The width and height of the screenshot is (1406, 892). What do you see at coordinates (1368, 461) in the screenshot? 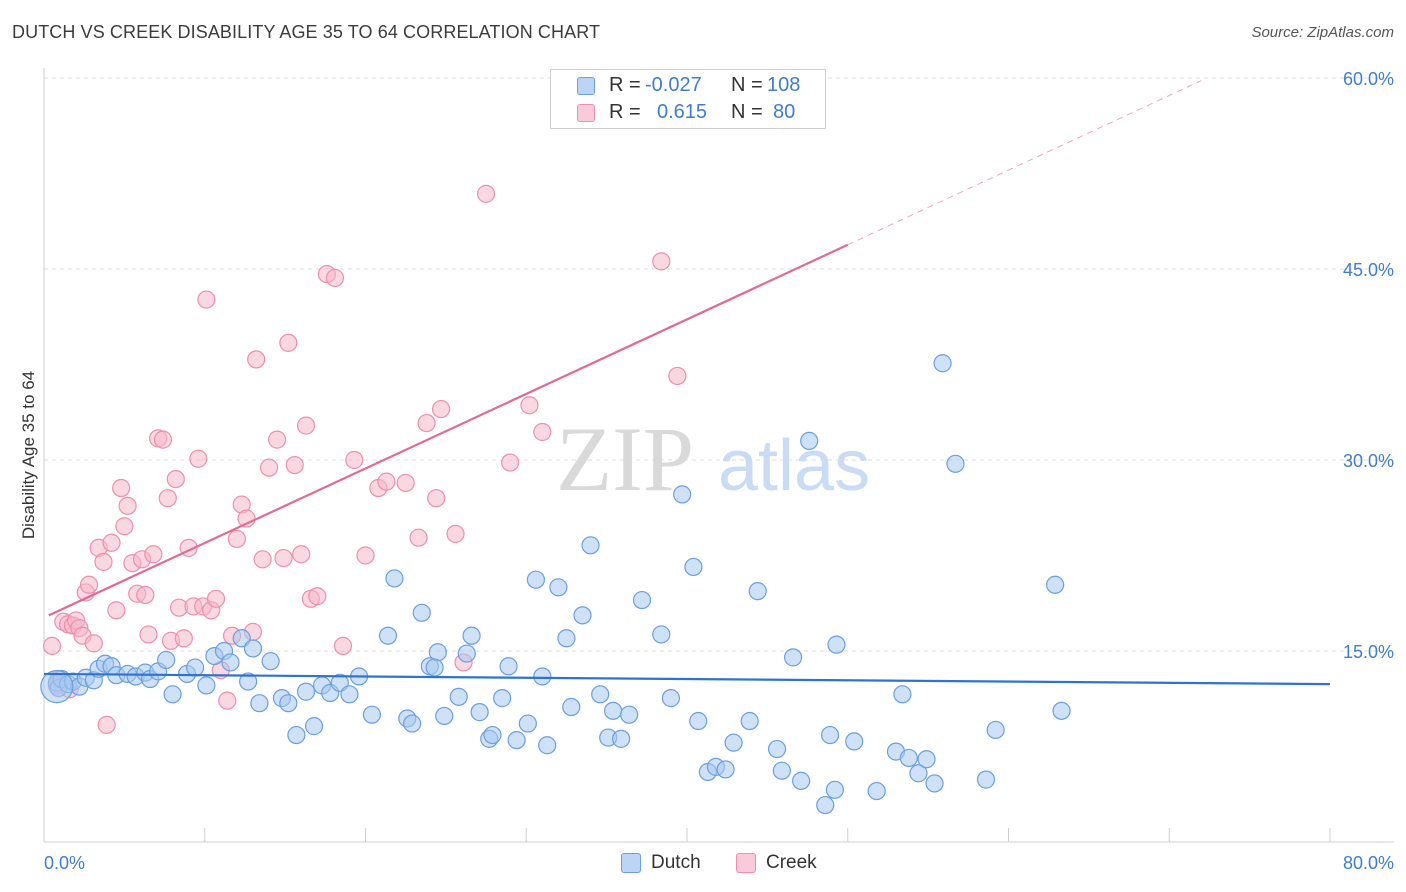
I see `y-tick-label: 30.0%` at bounding box center [1368, 461].